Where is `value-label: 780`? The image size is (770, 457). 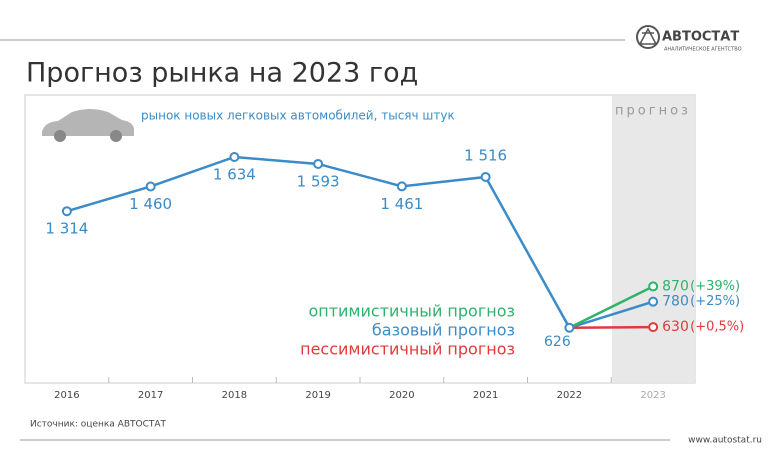
value-label: 780 is located at coordinates (675, 302).